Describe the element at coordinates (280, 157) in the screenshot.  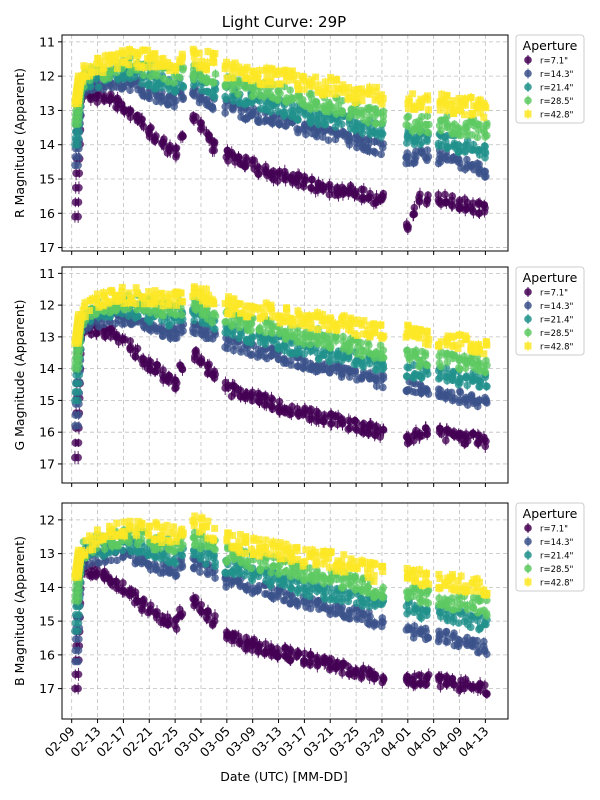
I see `series-r7` at that location.